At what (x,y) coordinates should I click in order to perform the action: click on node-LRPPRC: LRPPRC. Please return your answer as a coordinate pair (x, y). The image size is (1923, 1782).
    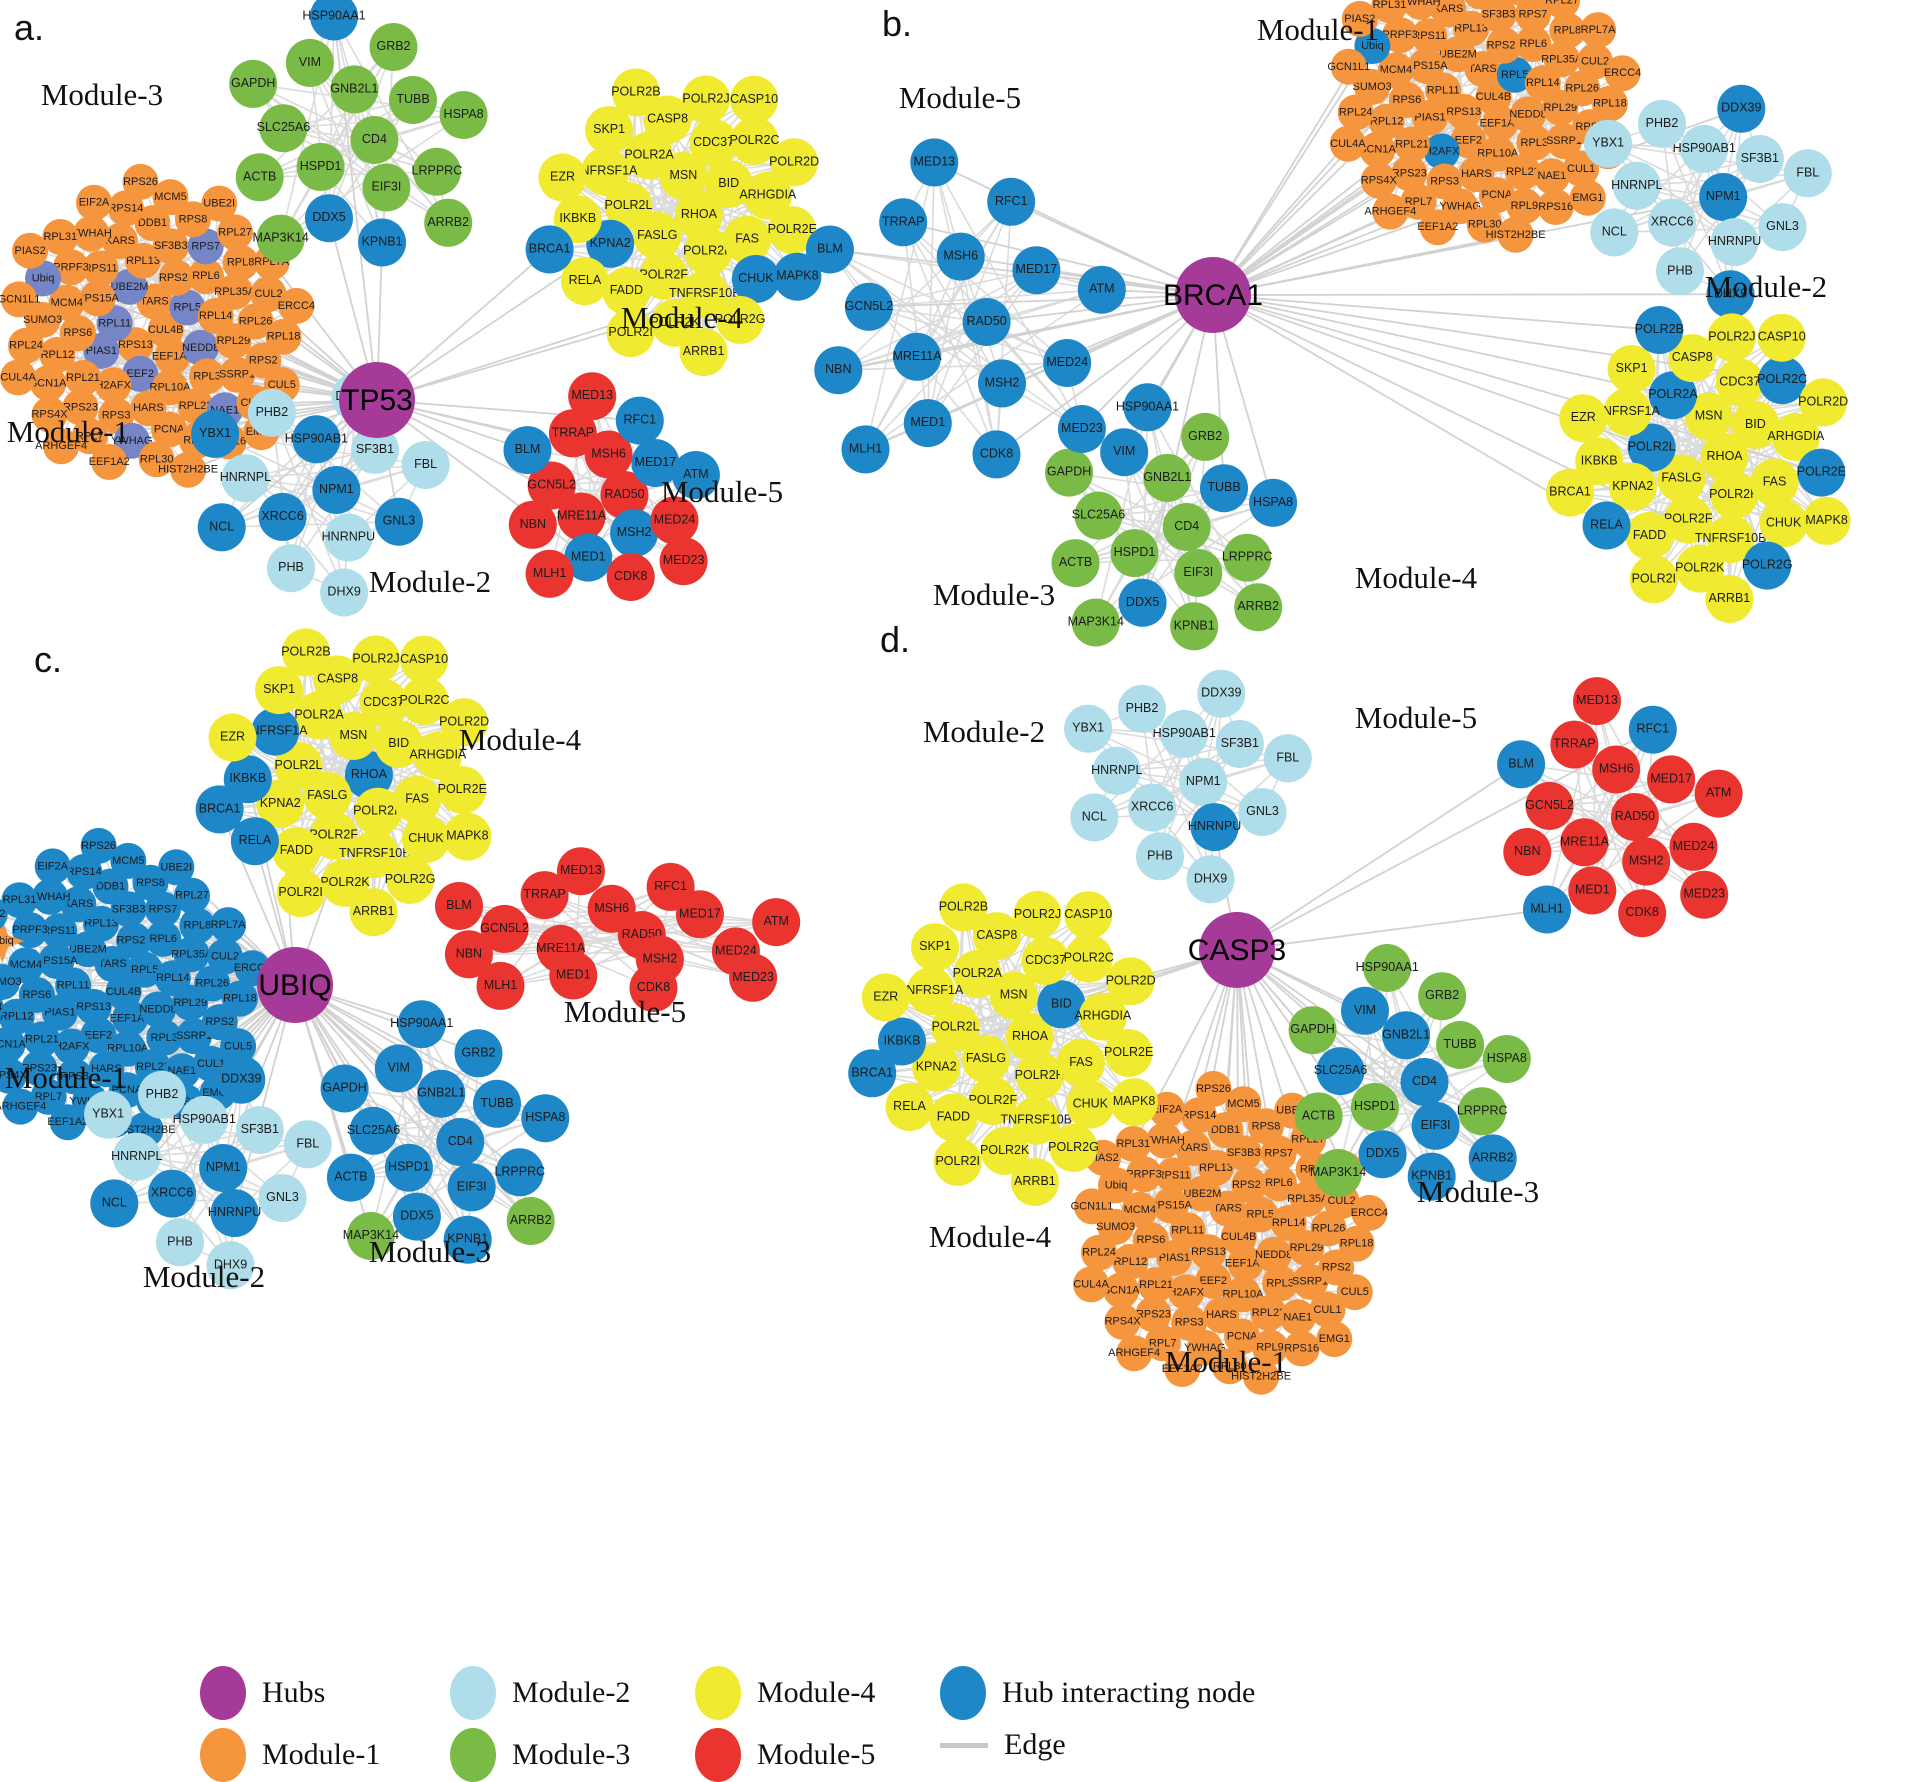
    Looking at the image, I should click on (1482, 1111).